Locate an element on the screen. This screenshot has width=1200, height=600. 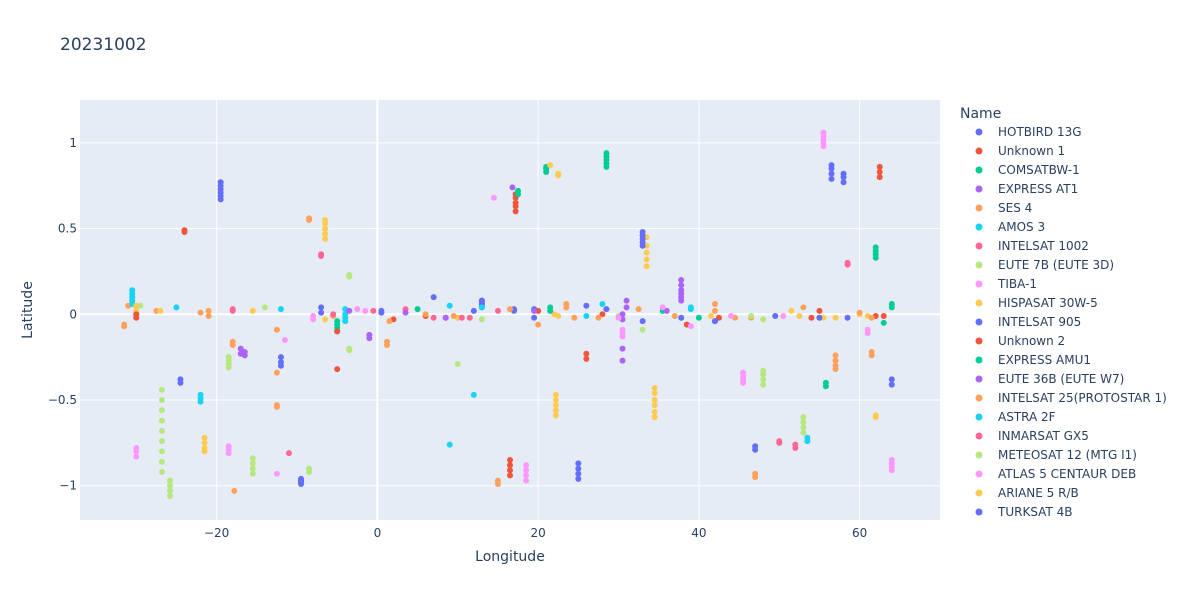
legend-item: EXPRESS AT1 is located at coordinates (1027, 189).